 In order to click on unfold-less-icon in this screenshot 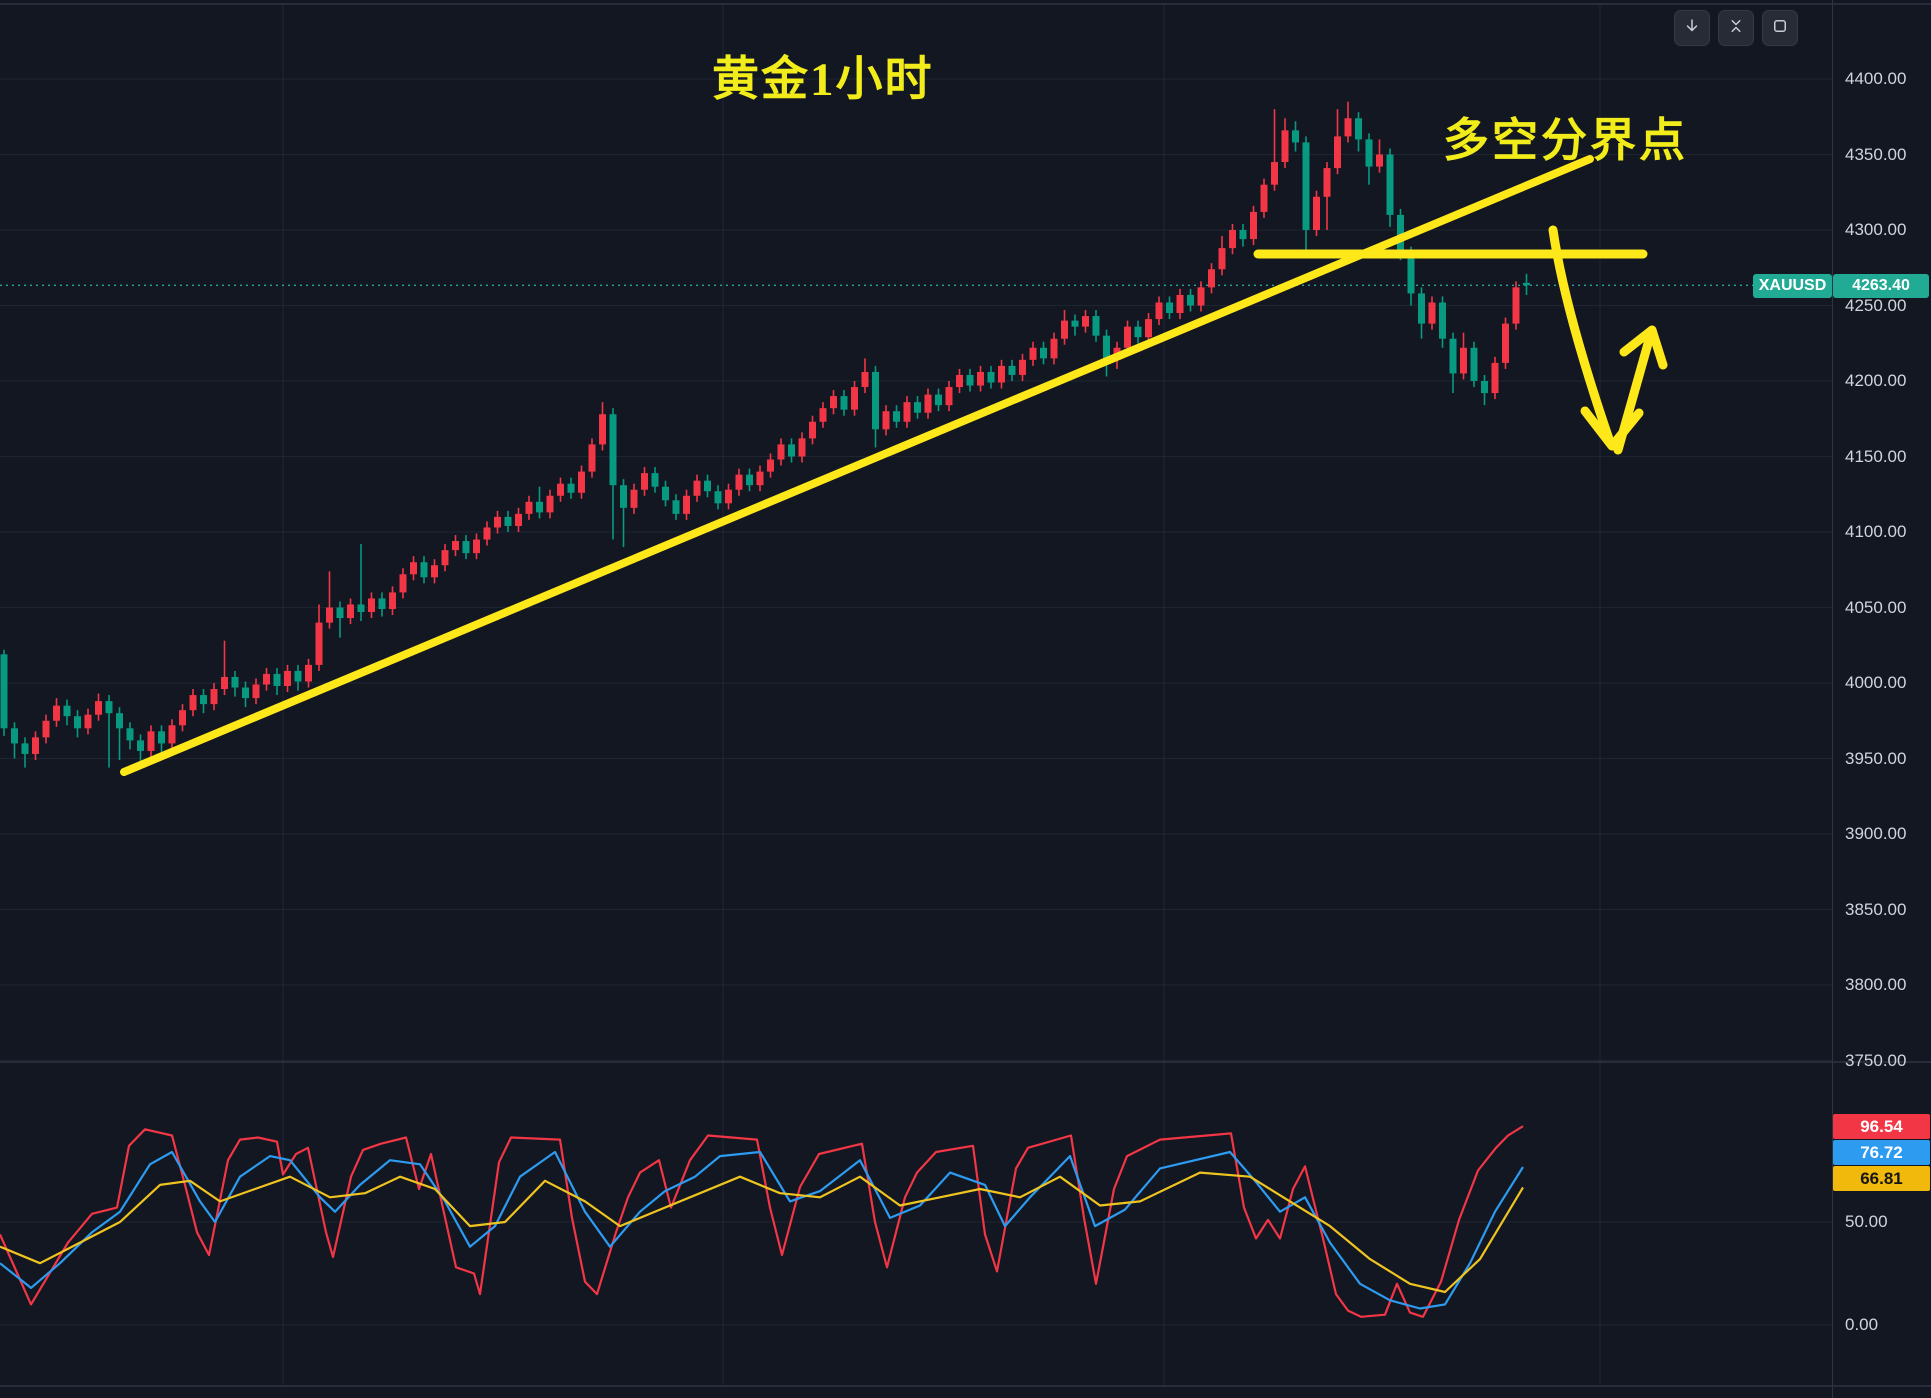, I will do `click(1736, 28)`.